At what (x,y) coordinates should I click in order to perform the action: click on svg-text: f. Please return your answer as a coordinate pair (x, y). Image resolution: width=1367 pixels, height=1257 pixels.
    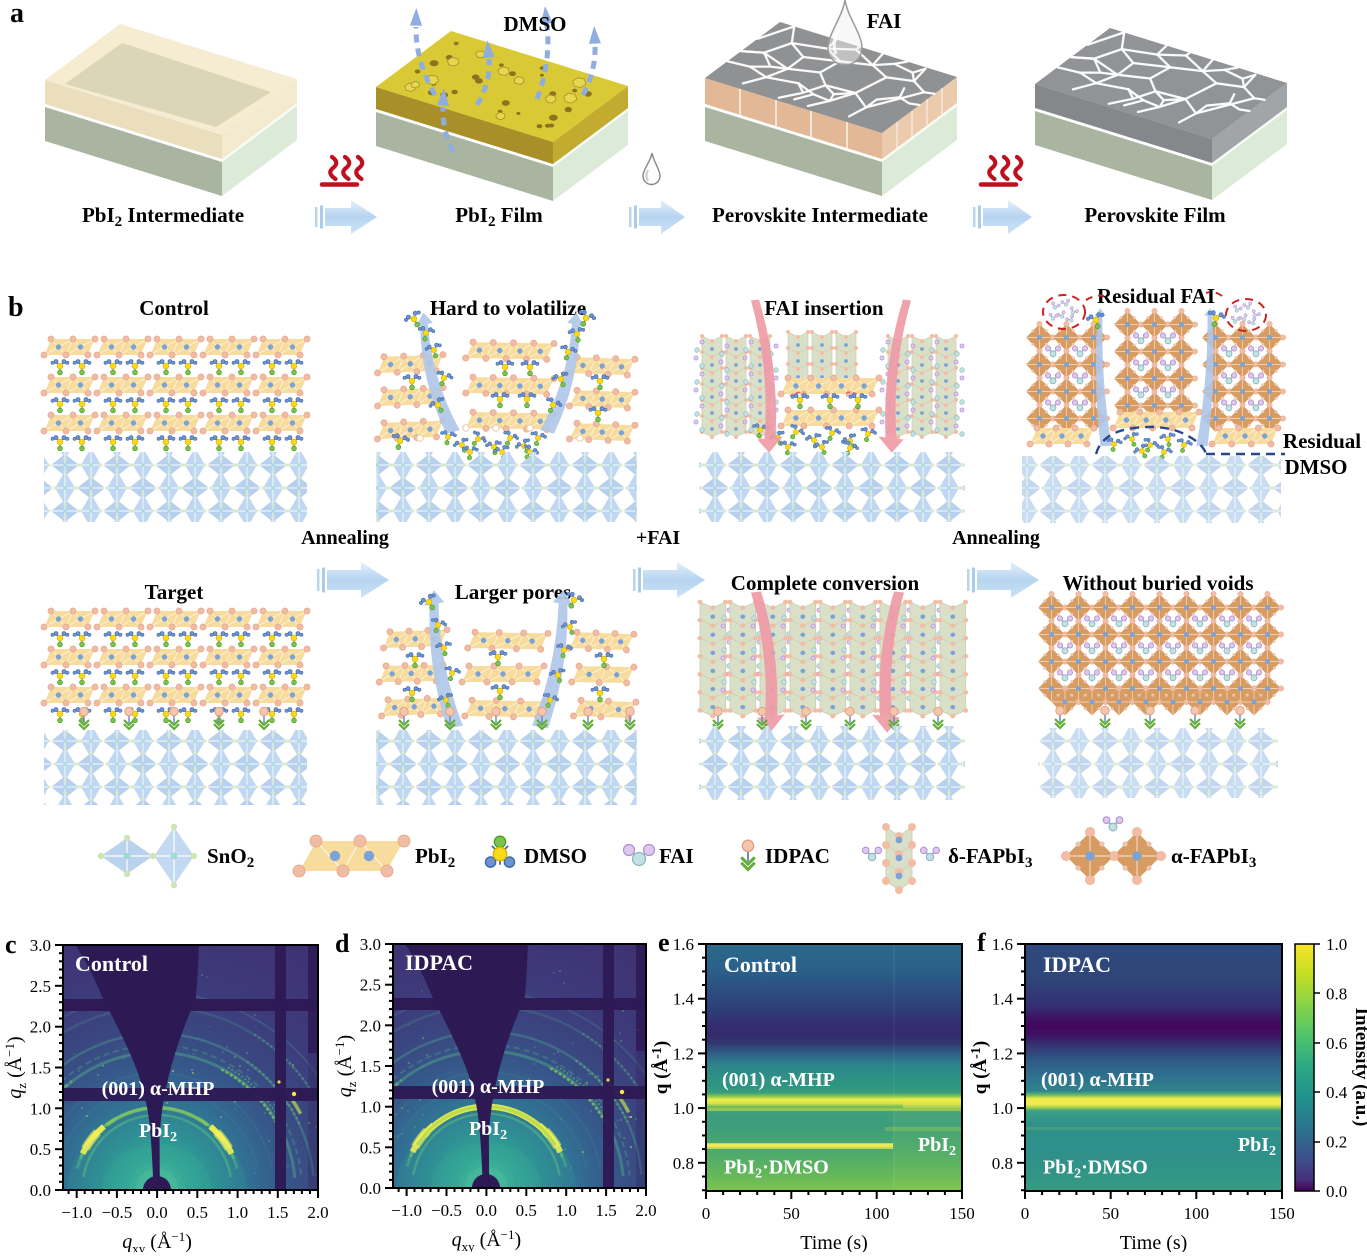
    Looking at the image, I should click on (981, 942).